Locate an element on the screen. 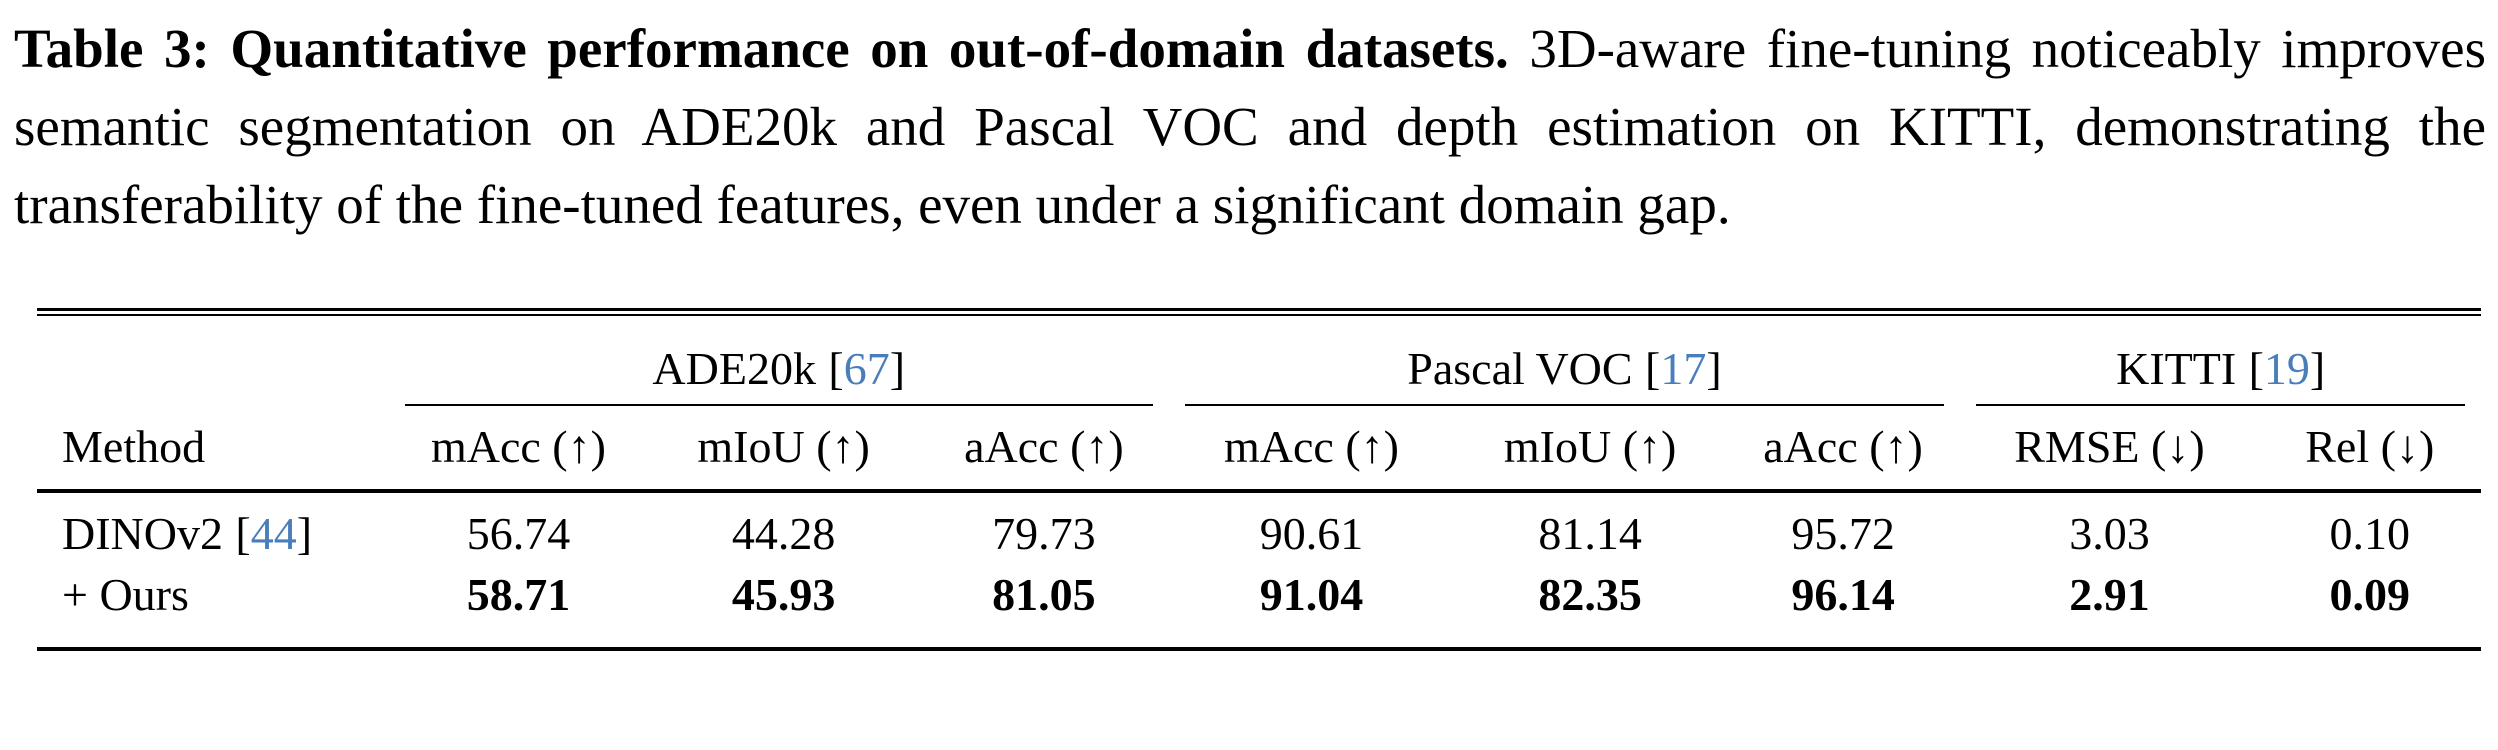 Image resolution: width=2498 pixels, height=750 pixels. metric-value: 3.03 is located at coordinates (2109, 533).